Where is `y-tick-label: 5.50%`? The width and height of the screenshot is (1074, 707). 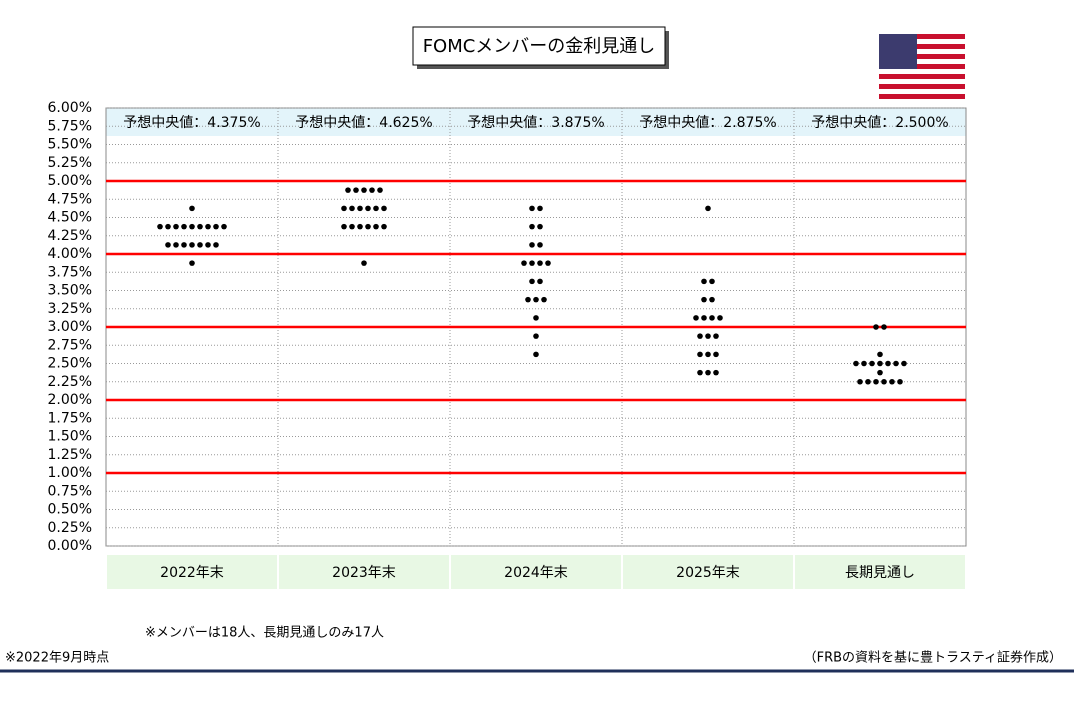 y-tick-label: 5.50% is located at coordinates (70, 145).